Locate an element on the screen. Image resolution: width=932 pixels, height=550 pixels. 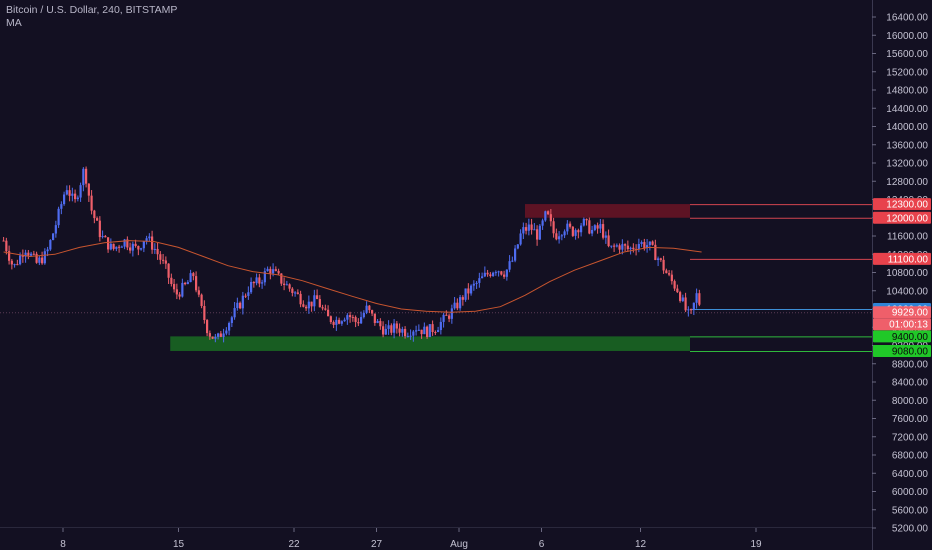
price-label-resistance is located at coordinates (902, 217).